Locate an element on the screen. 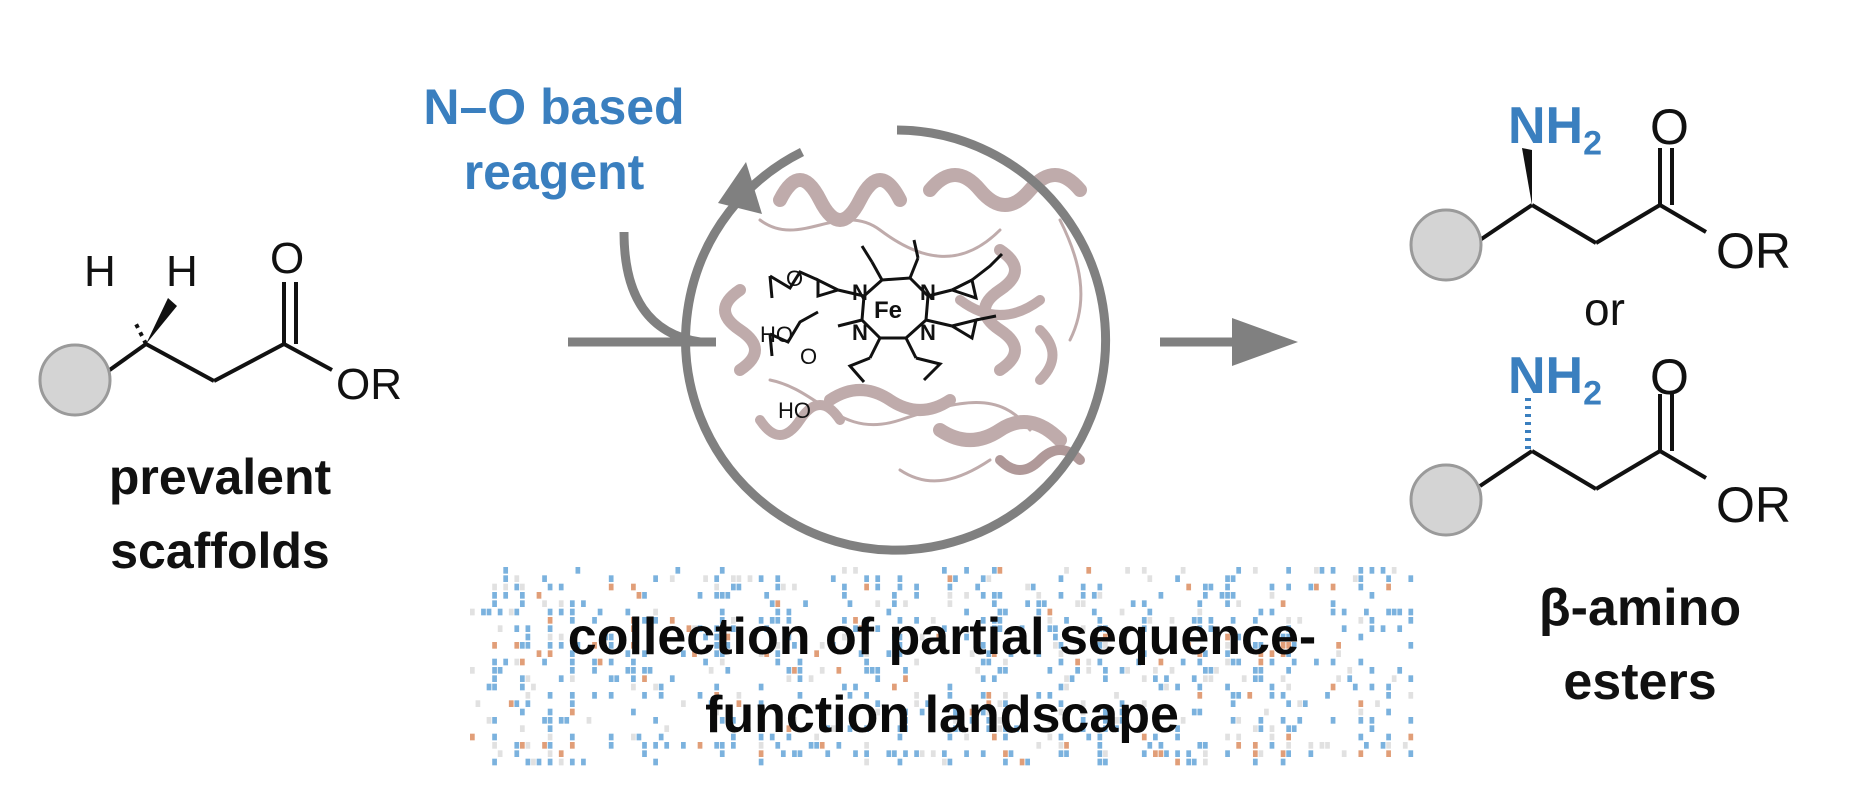 The width and height of the screenshot is (1852, 806). products-caption-line1: β-amino is located at coordinates (1640, 608).